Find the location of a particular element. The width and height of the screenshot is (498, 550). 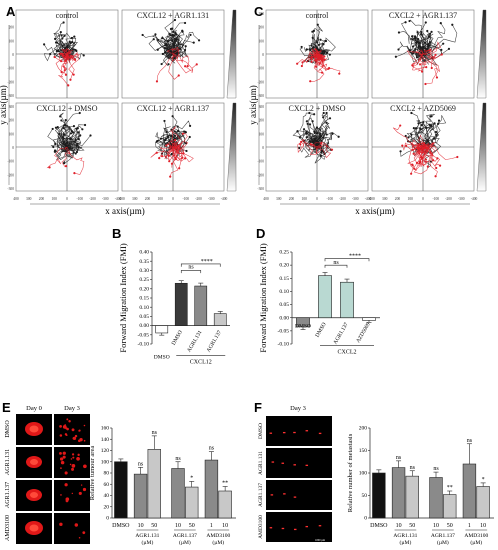

significance-label: * is located at coordinates (191, 478).